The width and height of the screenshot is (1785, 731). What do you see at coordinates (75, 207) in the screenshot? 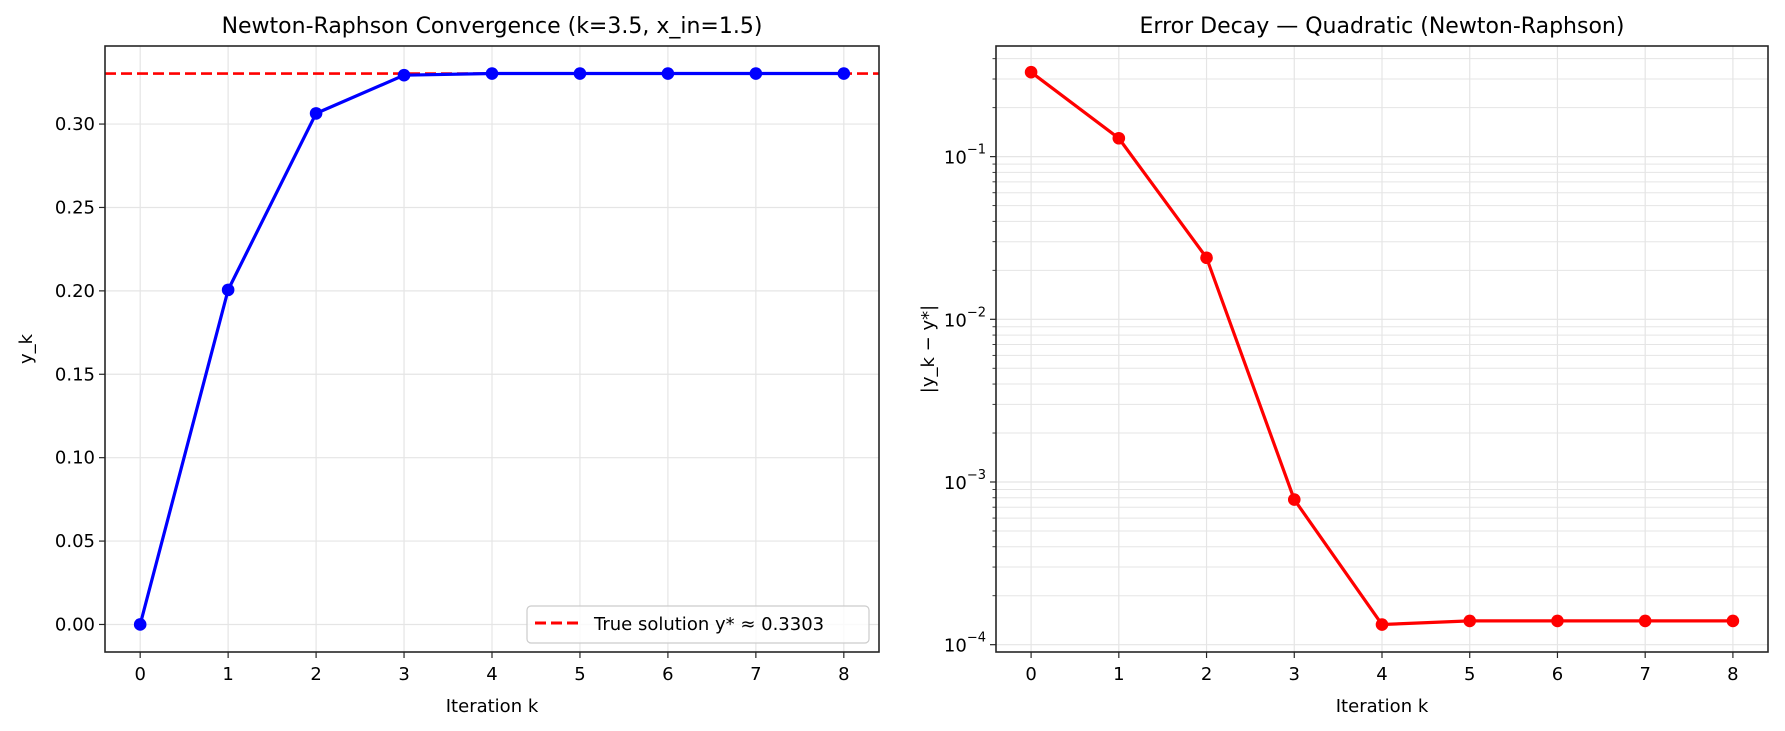
I see `y-tick-label: 0.25` at bounding box center [75, 207].